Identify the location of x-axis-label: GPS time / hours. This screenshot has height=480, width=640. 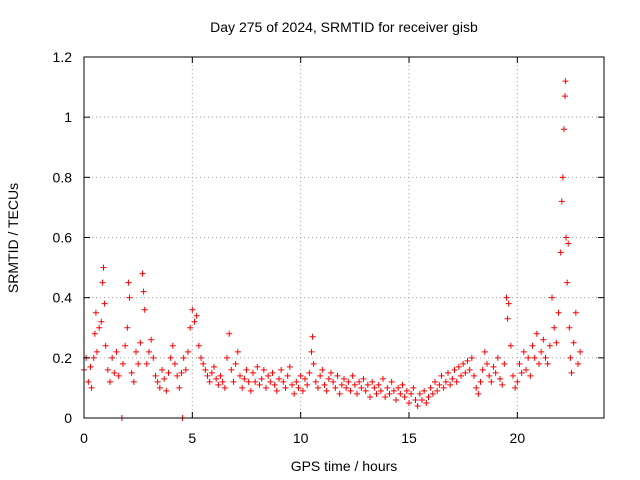
(344, 466).